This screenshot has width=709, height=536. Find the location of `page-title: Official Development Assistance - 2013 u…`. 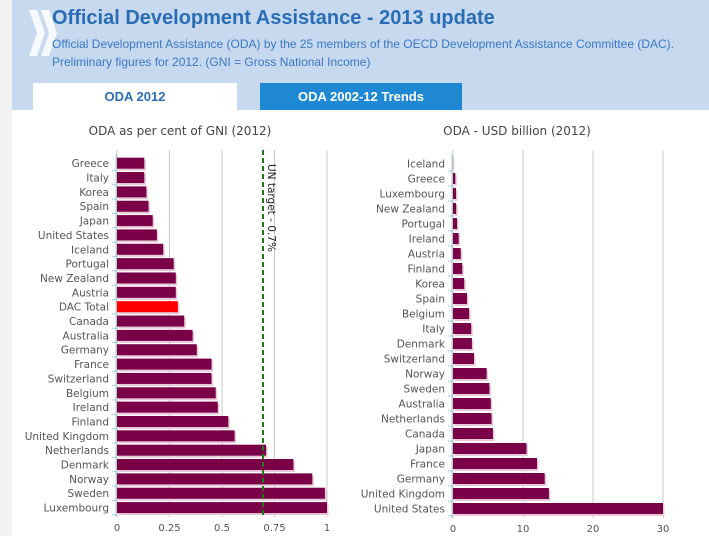

page-title: Official Development Assistance - 2013 u… is located at coordinates (273, 18).